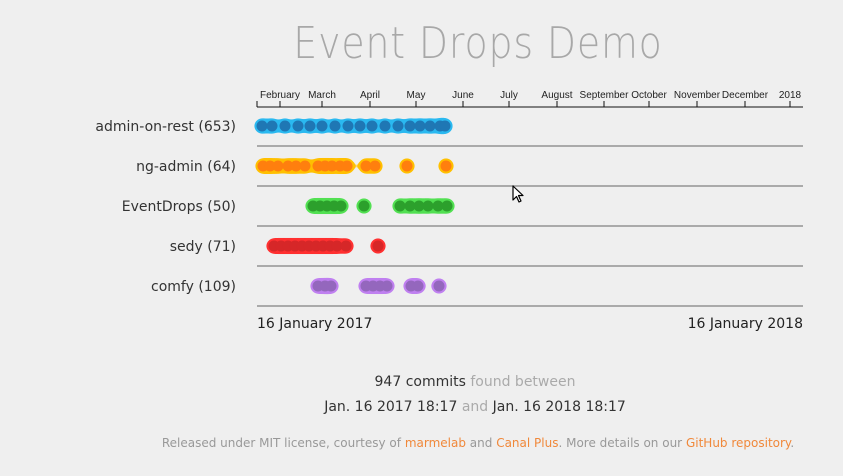 Image resolution: width=843 pixels, height=476 pixels. I want to click on axis-tick-label: September, so click(605, 95).